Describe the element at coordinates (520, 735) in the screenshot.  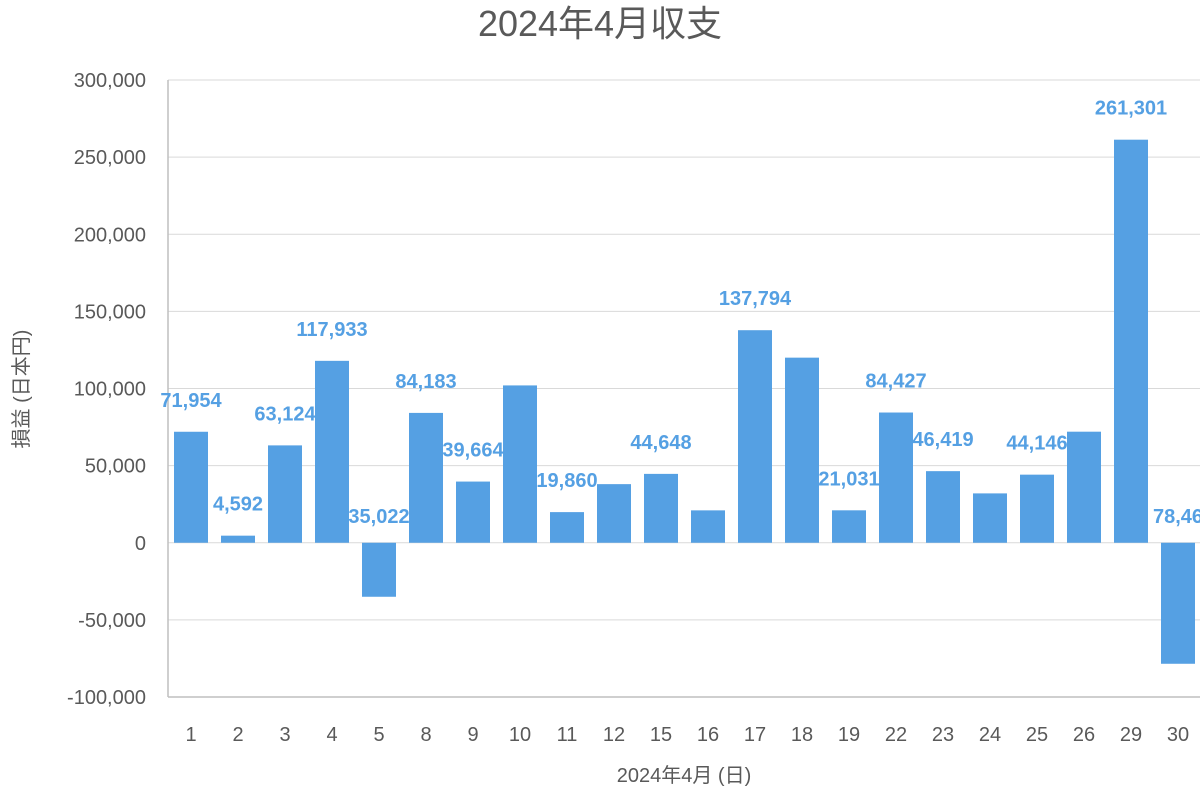
I see `x-tick-label: 10` at that location.